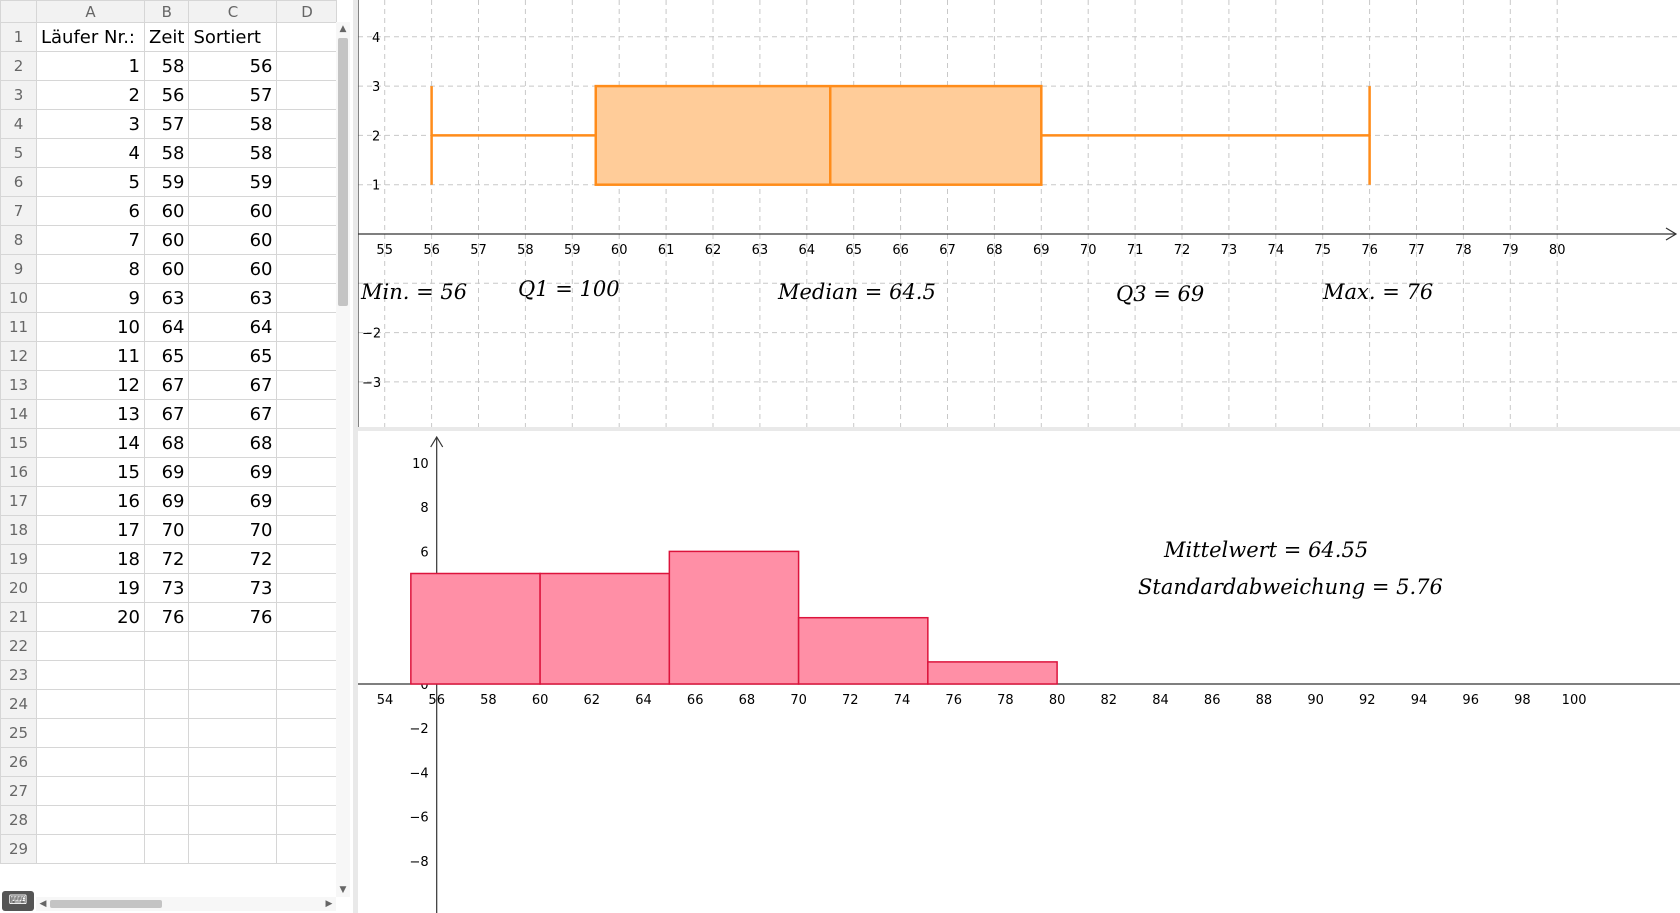  Describe the element at coordinates (1160, 294) in the screenshot. I see `q3-label: Q3 = 69` at that location.